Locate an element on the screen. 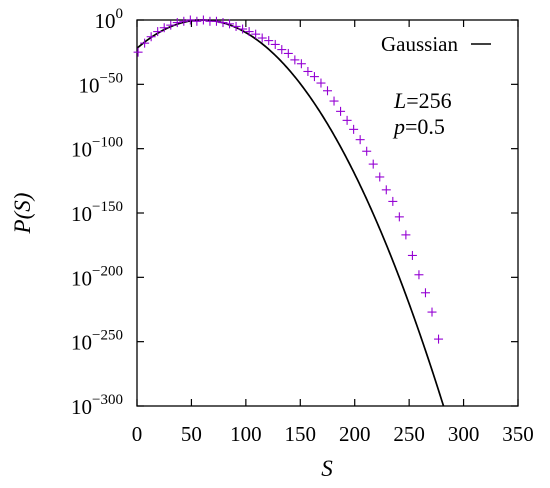 The width and height of the screenshot is (550, 488). y-tick-label: 10−200 is located at coordinates (97, 276).